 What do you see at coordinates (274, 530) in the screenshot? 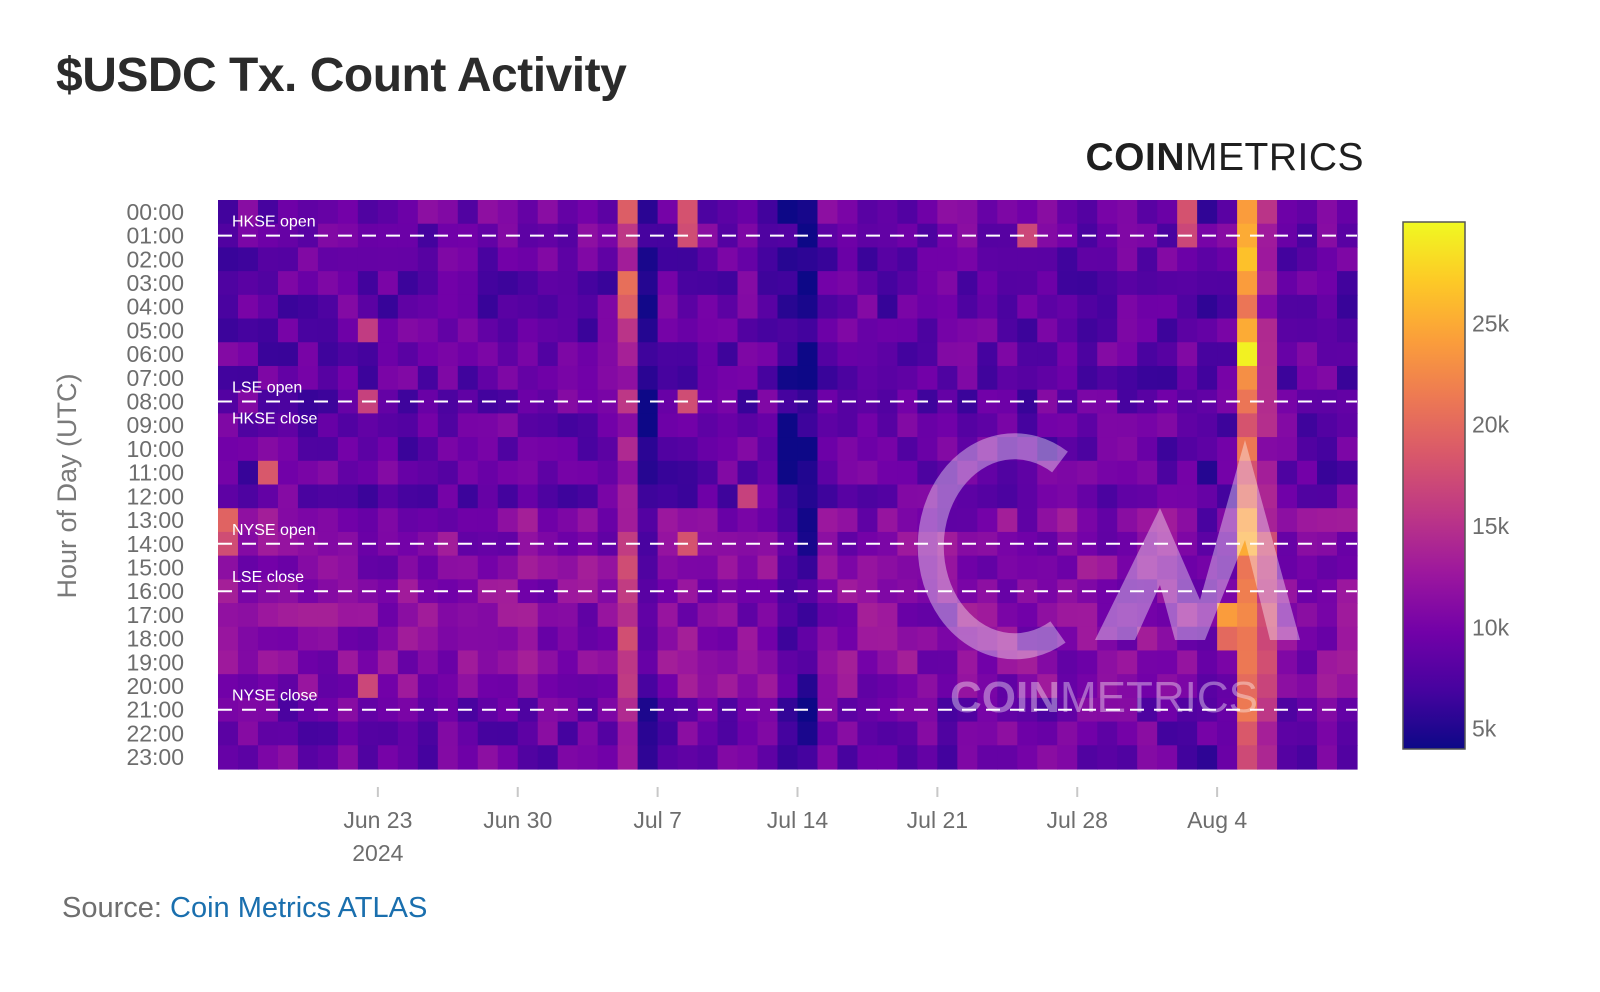
I see `market-line-label: NYSE open` at bounding box center [274, 530].